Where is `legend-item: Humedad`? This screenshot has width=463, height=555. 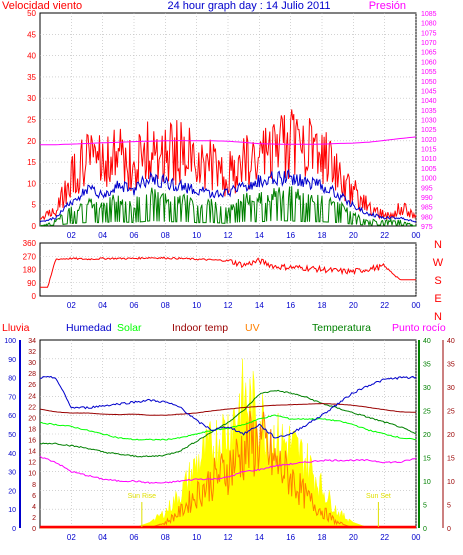 legend-item: Humedad is located at coordinates (89, 328).